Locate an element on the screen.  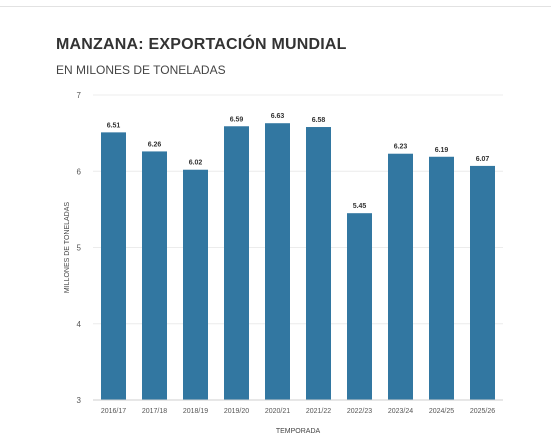
bar-value-label: 6.07 is located at coordinates (483, 159).